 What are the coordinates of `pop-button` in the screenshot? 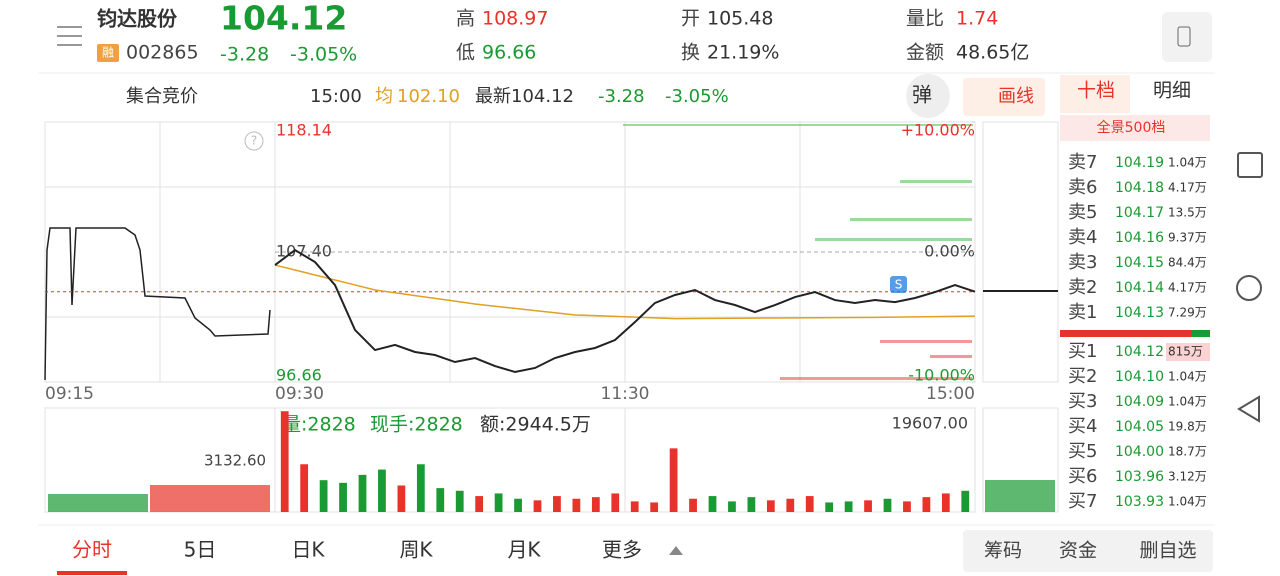 It's located at (928, 96).